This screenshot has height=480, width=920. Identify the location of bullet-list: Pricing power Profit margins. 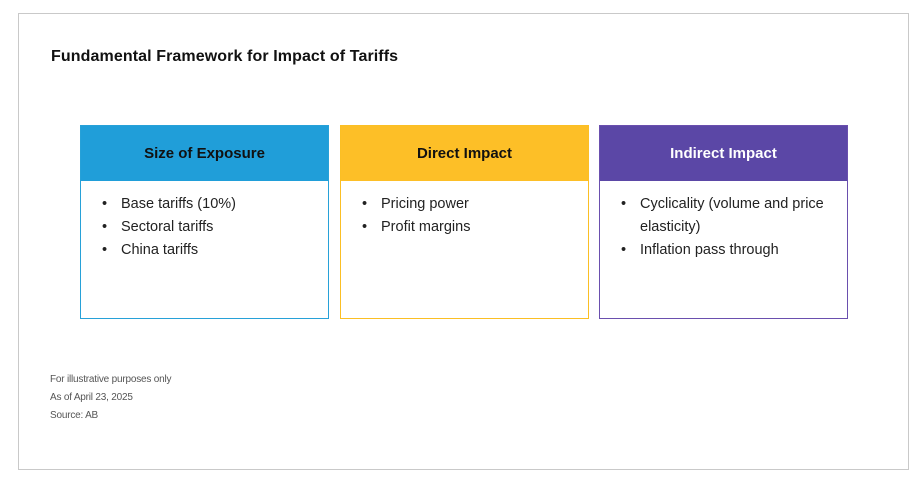
(467, 216).